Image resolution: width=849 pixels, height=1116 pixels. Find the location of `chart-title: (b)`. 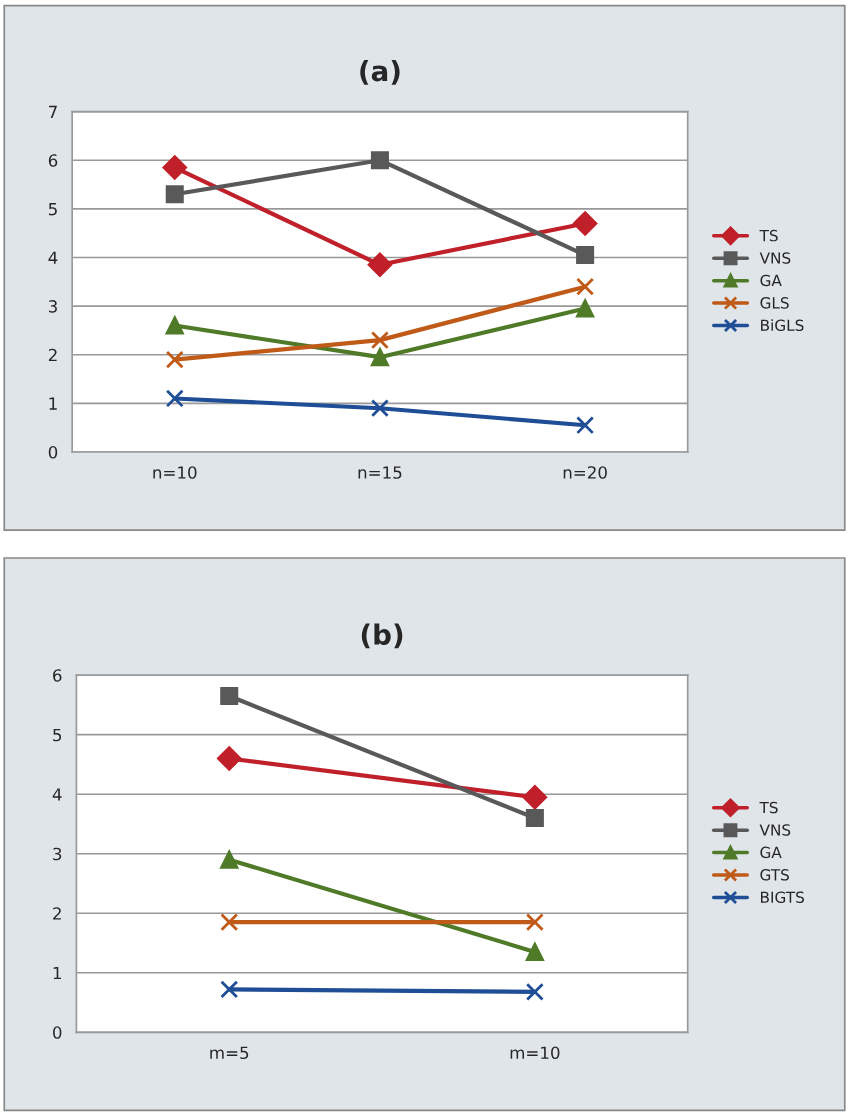

chart-title: (b) is located at coordinates (382, 636).